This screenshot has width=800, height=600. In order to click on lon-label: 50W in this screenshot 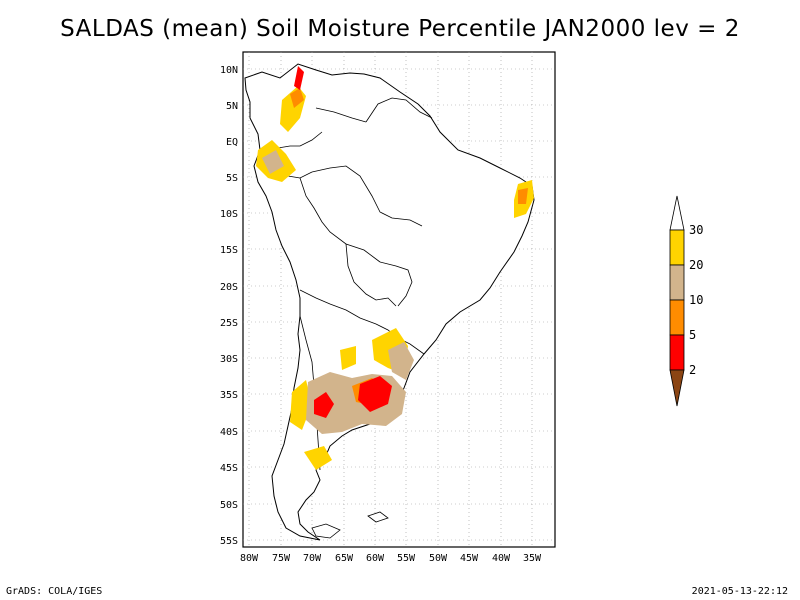, I will do `click(438, 558)`.